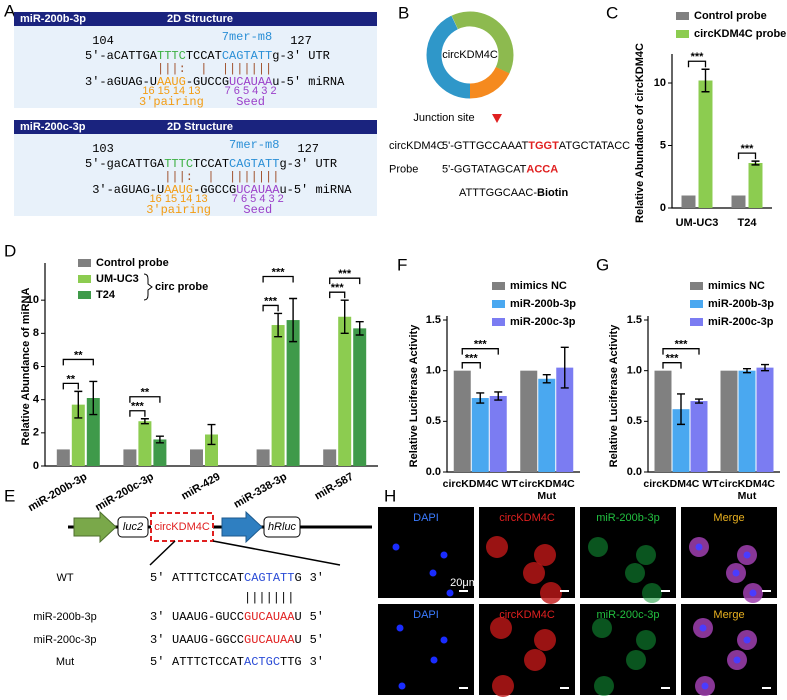  Describe the element at coordinates (740, 34) in the screenshot. I see `legend-label: circKDM4C probe` at that location.